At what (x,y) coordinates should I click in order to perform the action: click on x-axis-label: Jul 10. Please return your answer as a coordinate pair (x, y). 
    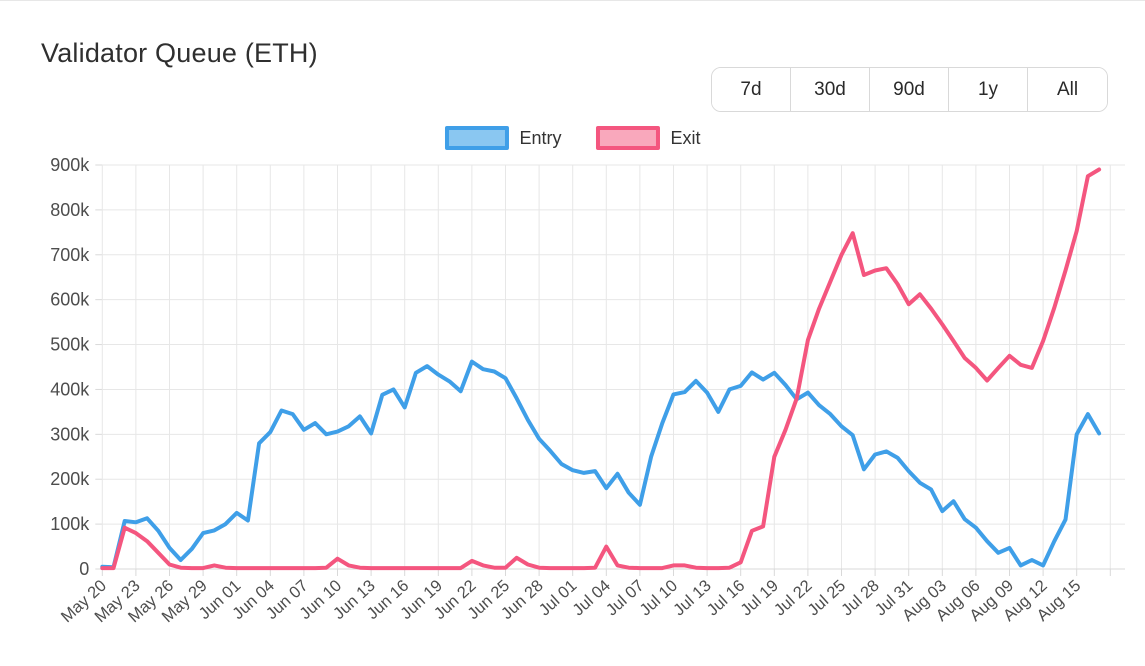
    Looking at the image, I should click on (658, 598).